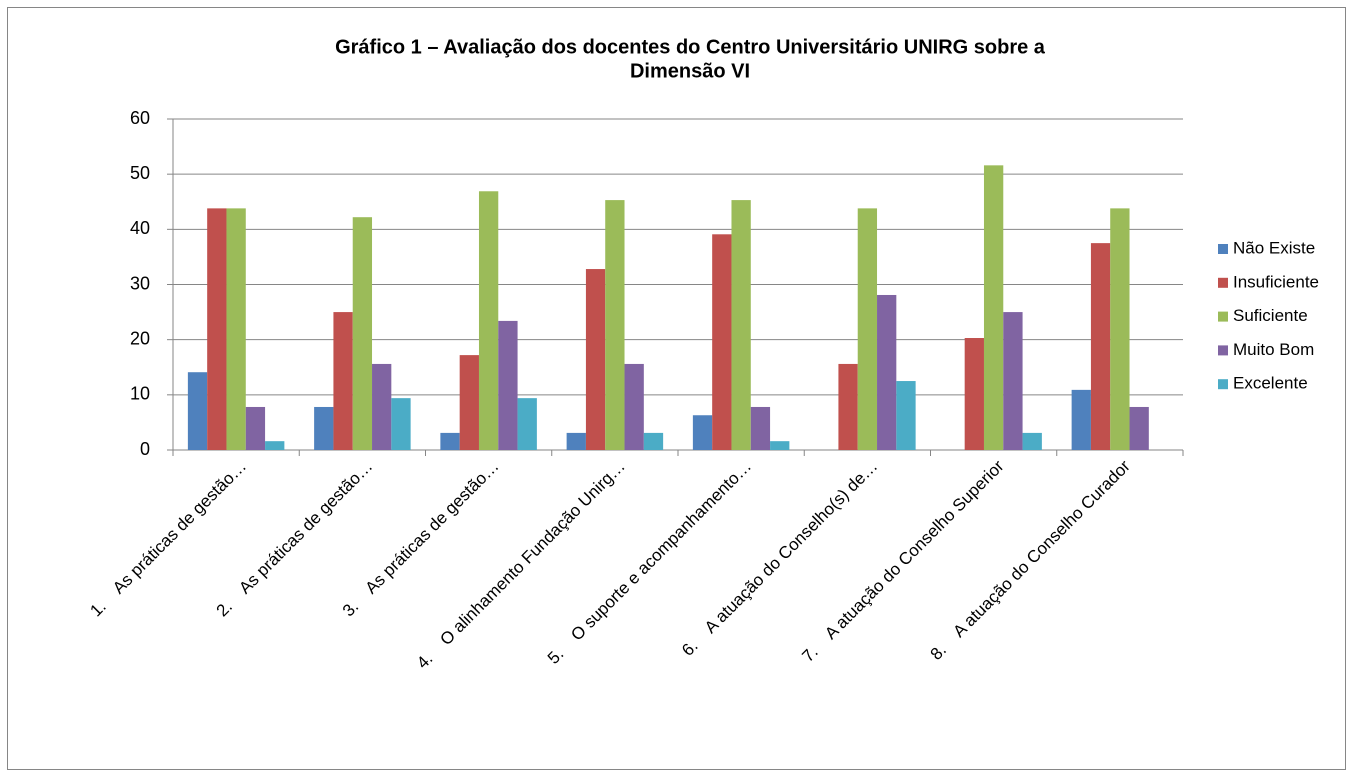 The width and height of the screenshot is (1353, 776). Describe the element at coordinates (140, 338) in the screenshot. I see `y-tick-label: 20` at that location.